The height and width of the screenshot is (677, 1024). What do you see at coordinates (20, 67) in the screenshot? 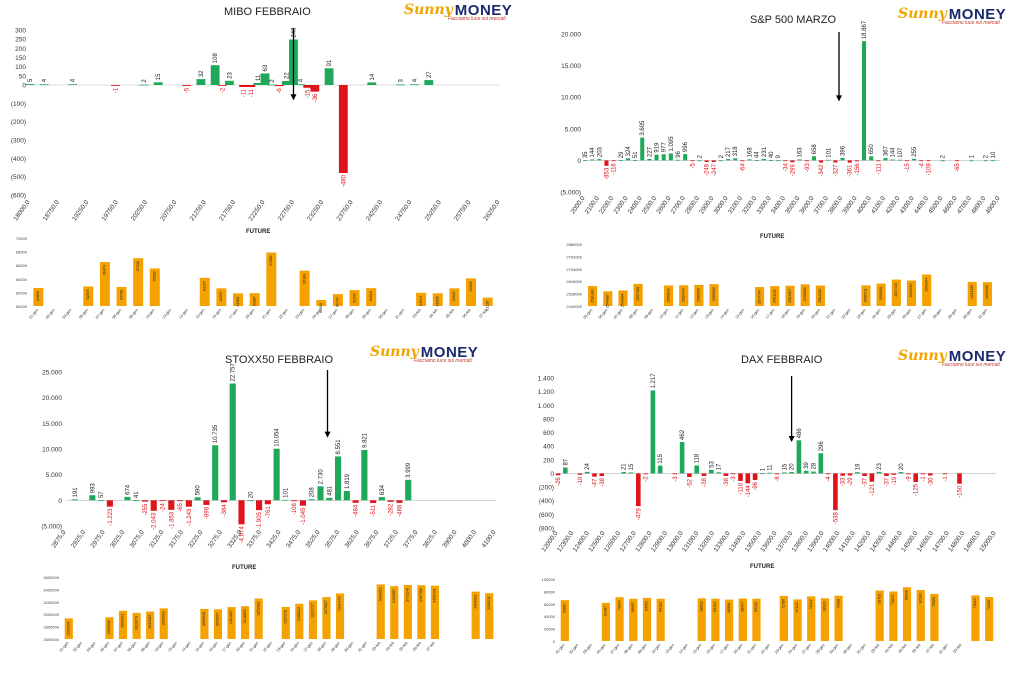
I see `y-tick-label: 100` at bounding box center [20, 67].